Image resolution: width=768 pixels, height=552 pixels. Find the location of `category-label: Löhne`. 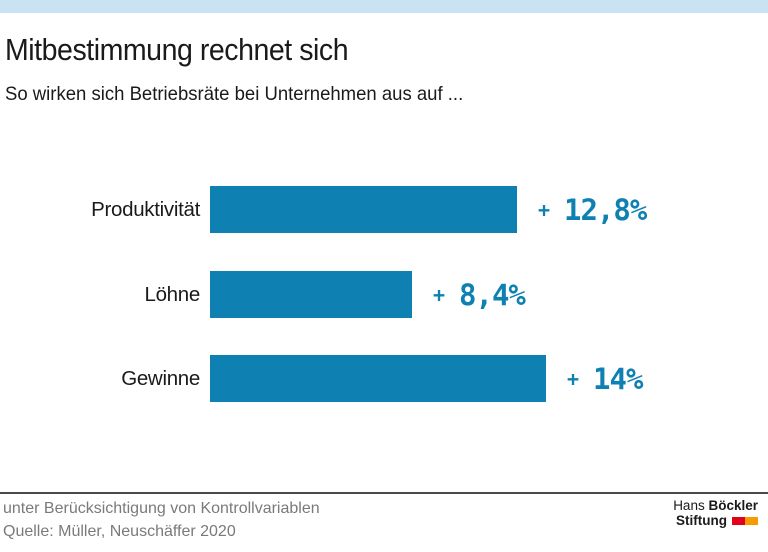

category-label: Löhne is located at coordinates (172, 294).